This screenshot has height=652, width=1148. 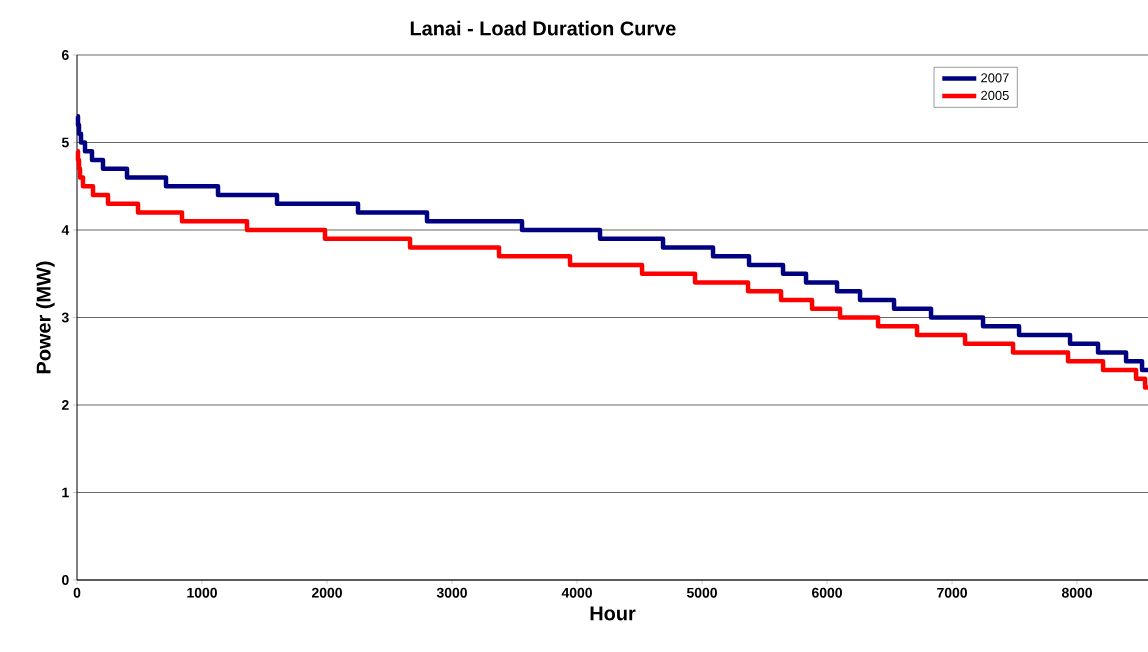 I want to click on y-tick-label: 6, so click(x=65, y=55).